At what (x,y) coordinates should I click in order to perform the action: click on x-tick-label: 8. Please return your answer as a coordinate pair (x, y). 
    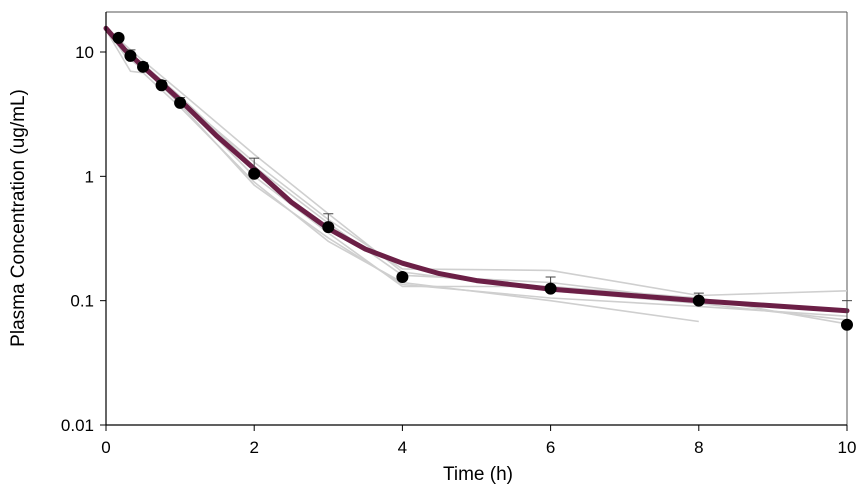
    Looking at the image, I should click on (698, 447).